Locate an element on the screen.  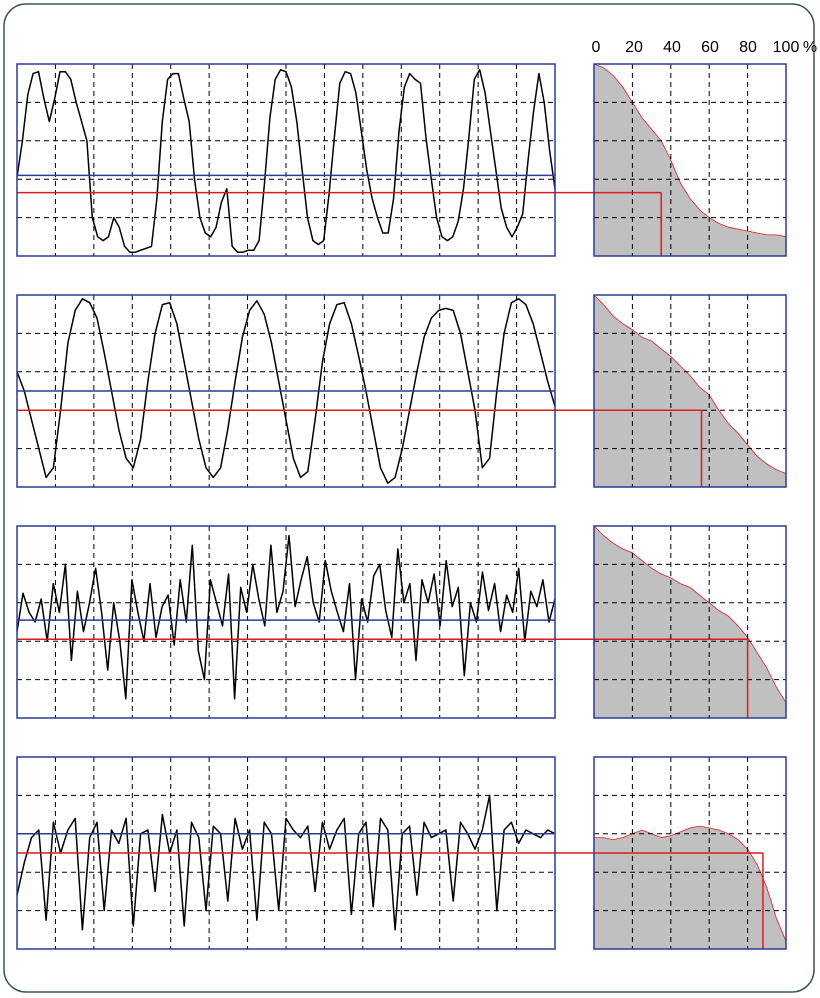
top-percent-axis: 0 20 40 60 80 100% is located at coordinates (705, 47).